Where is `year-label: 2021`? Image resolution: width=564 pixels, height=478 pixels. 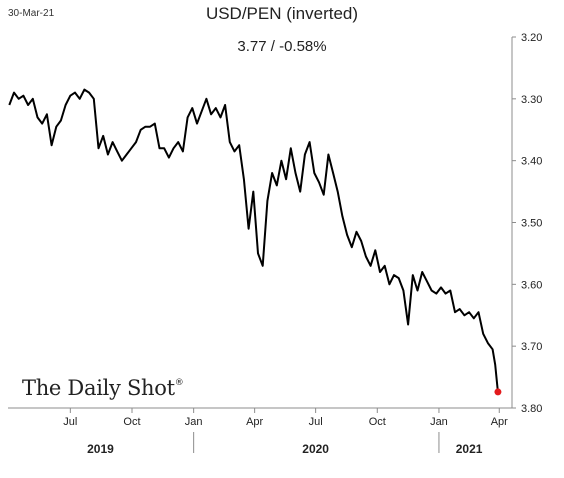
year-label: 2021 is located at coordinates (469, 449).